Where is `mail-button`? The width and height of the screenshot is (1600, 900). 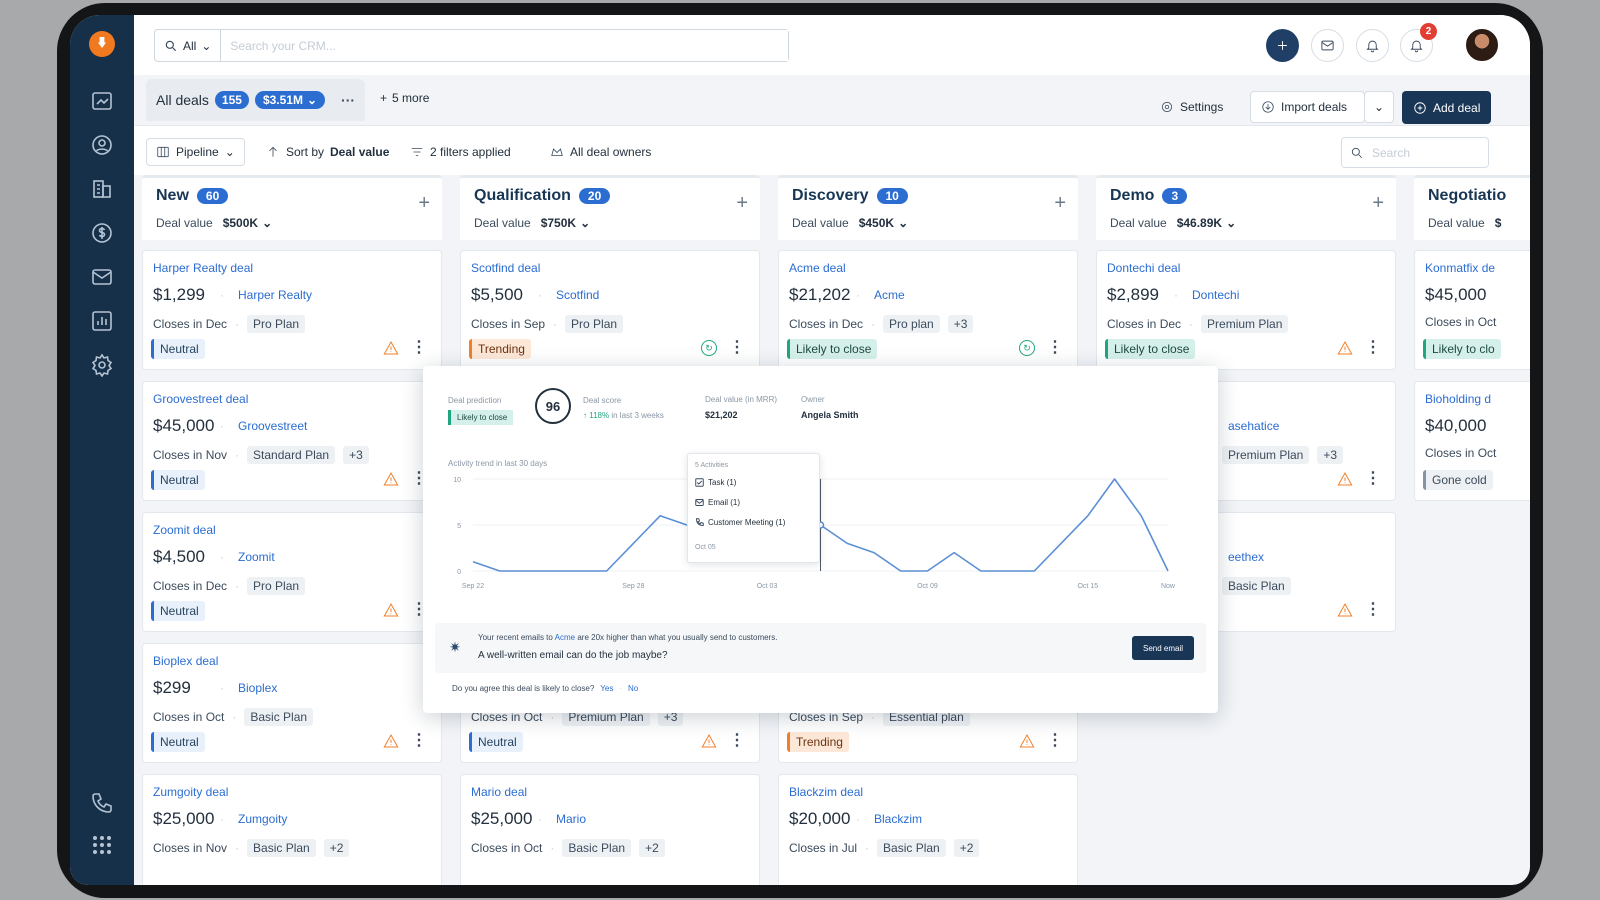 mail-button is located at coordinates (1327, 45).